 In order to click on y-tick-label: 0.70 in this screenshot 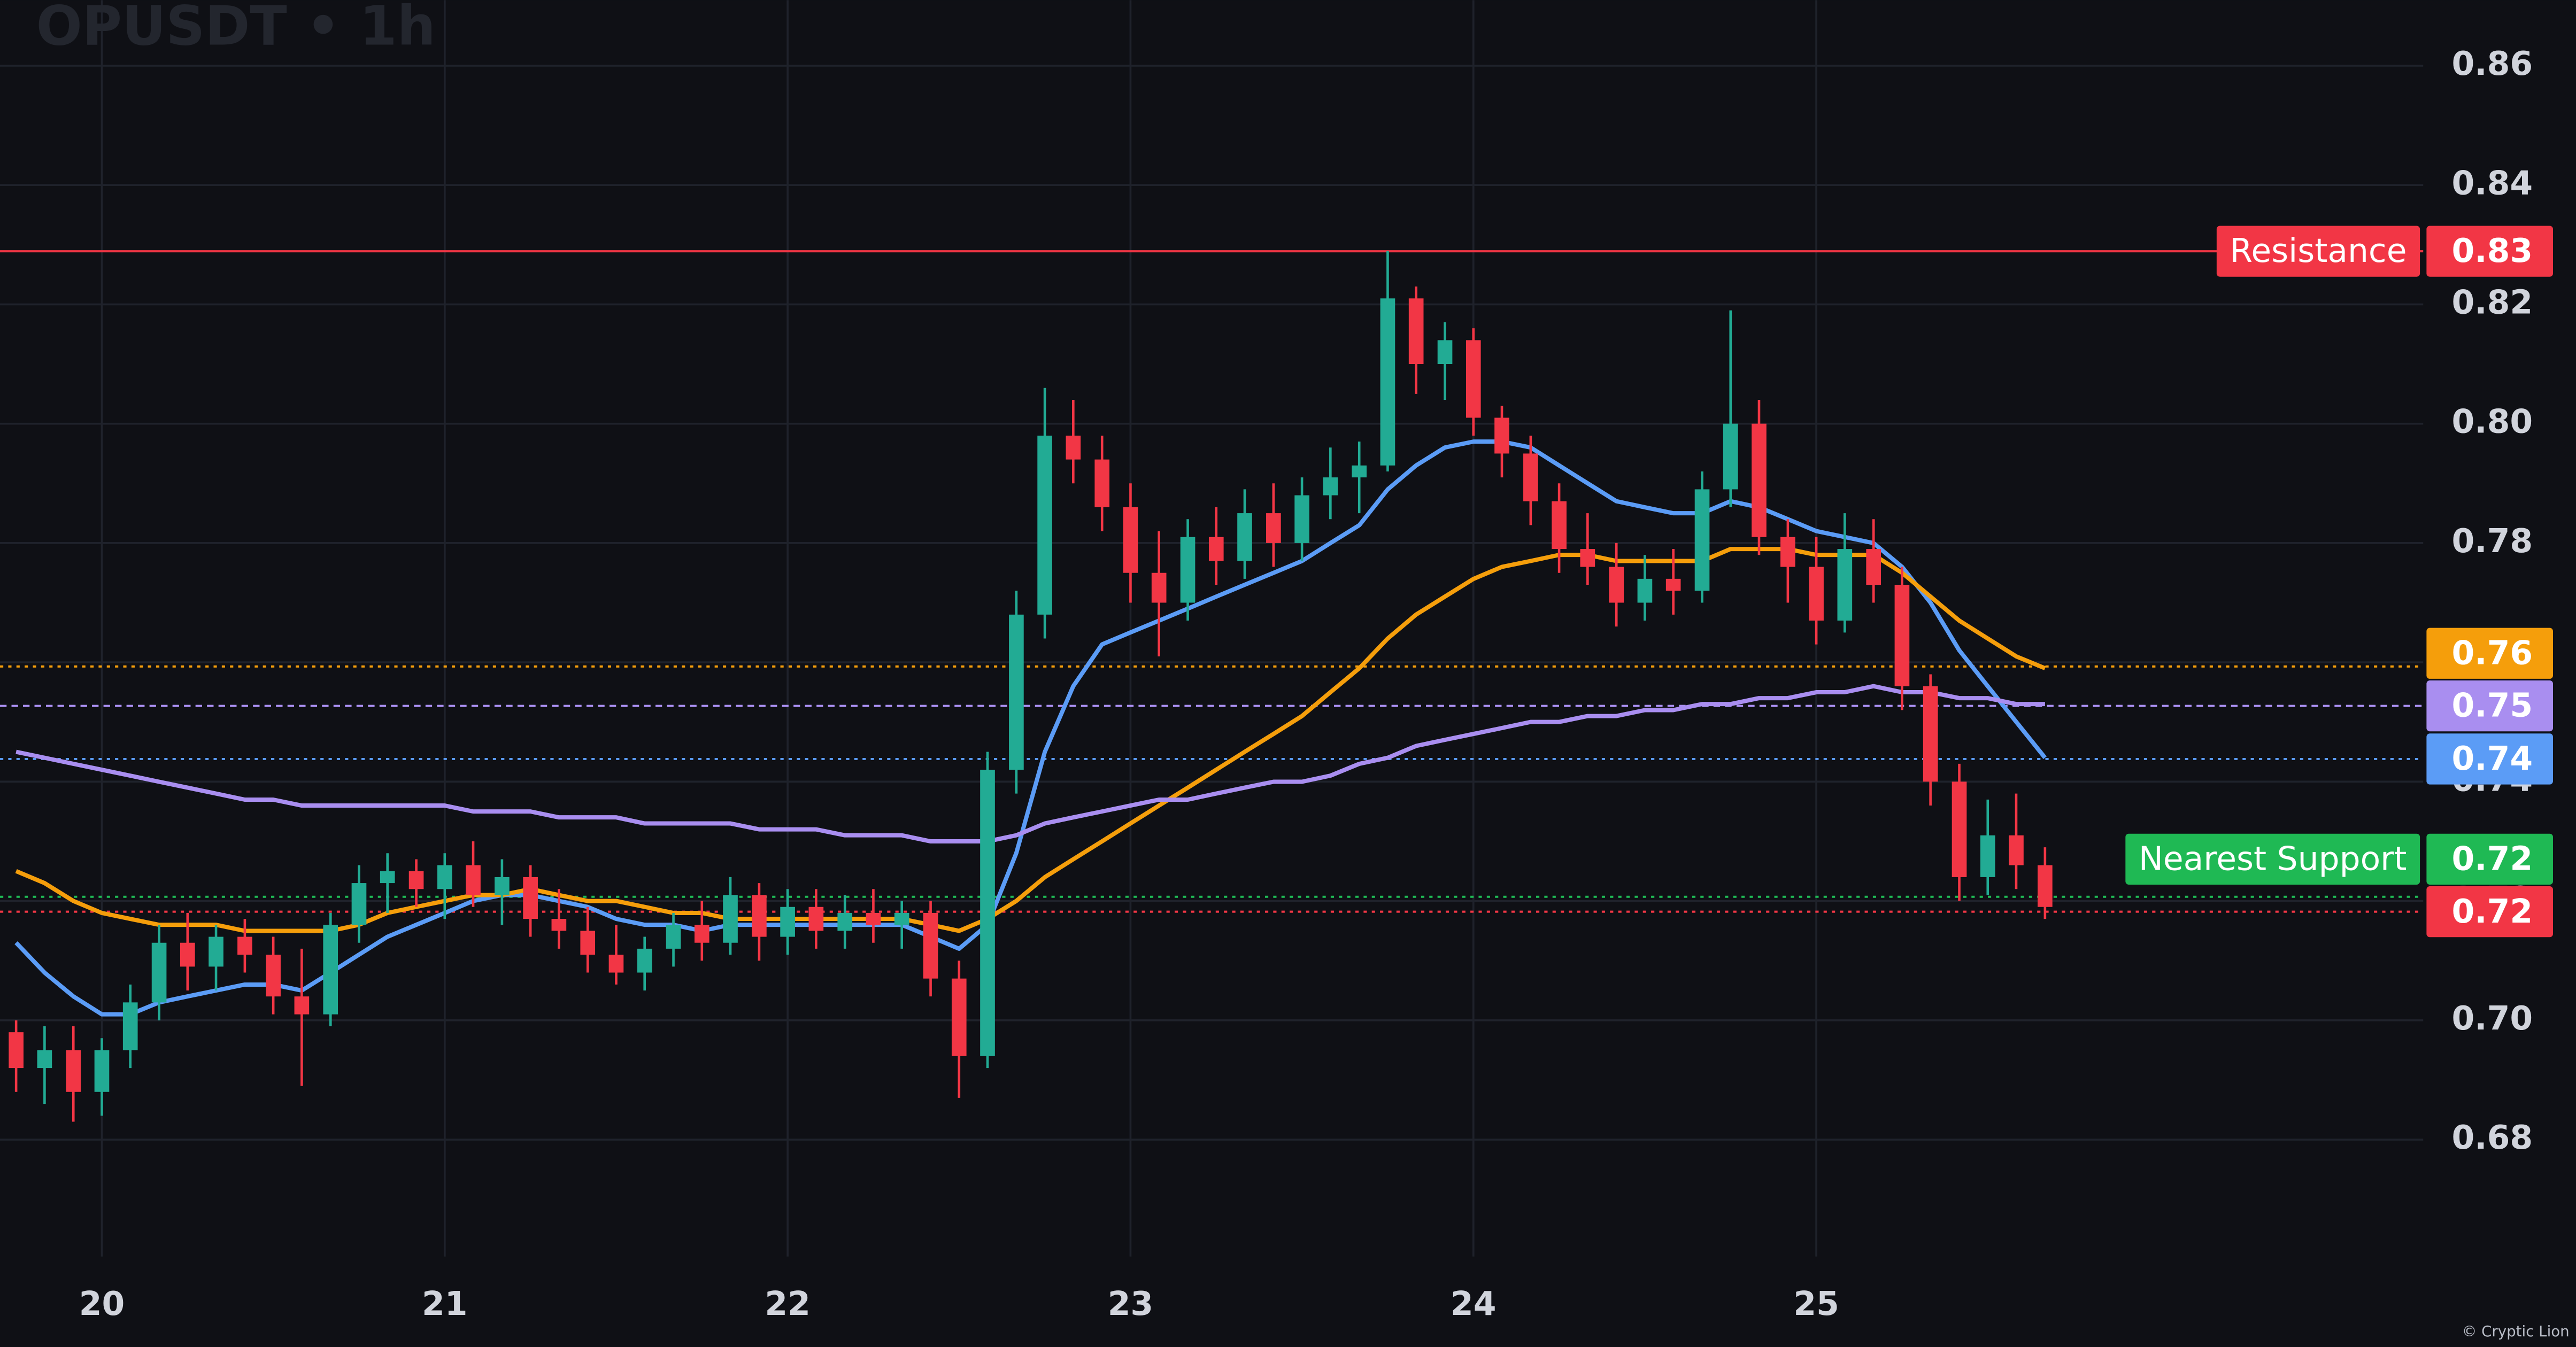, I will do `click(2492, 1019)`.